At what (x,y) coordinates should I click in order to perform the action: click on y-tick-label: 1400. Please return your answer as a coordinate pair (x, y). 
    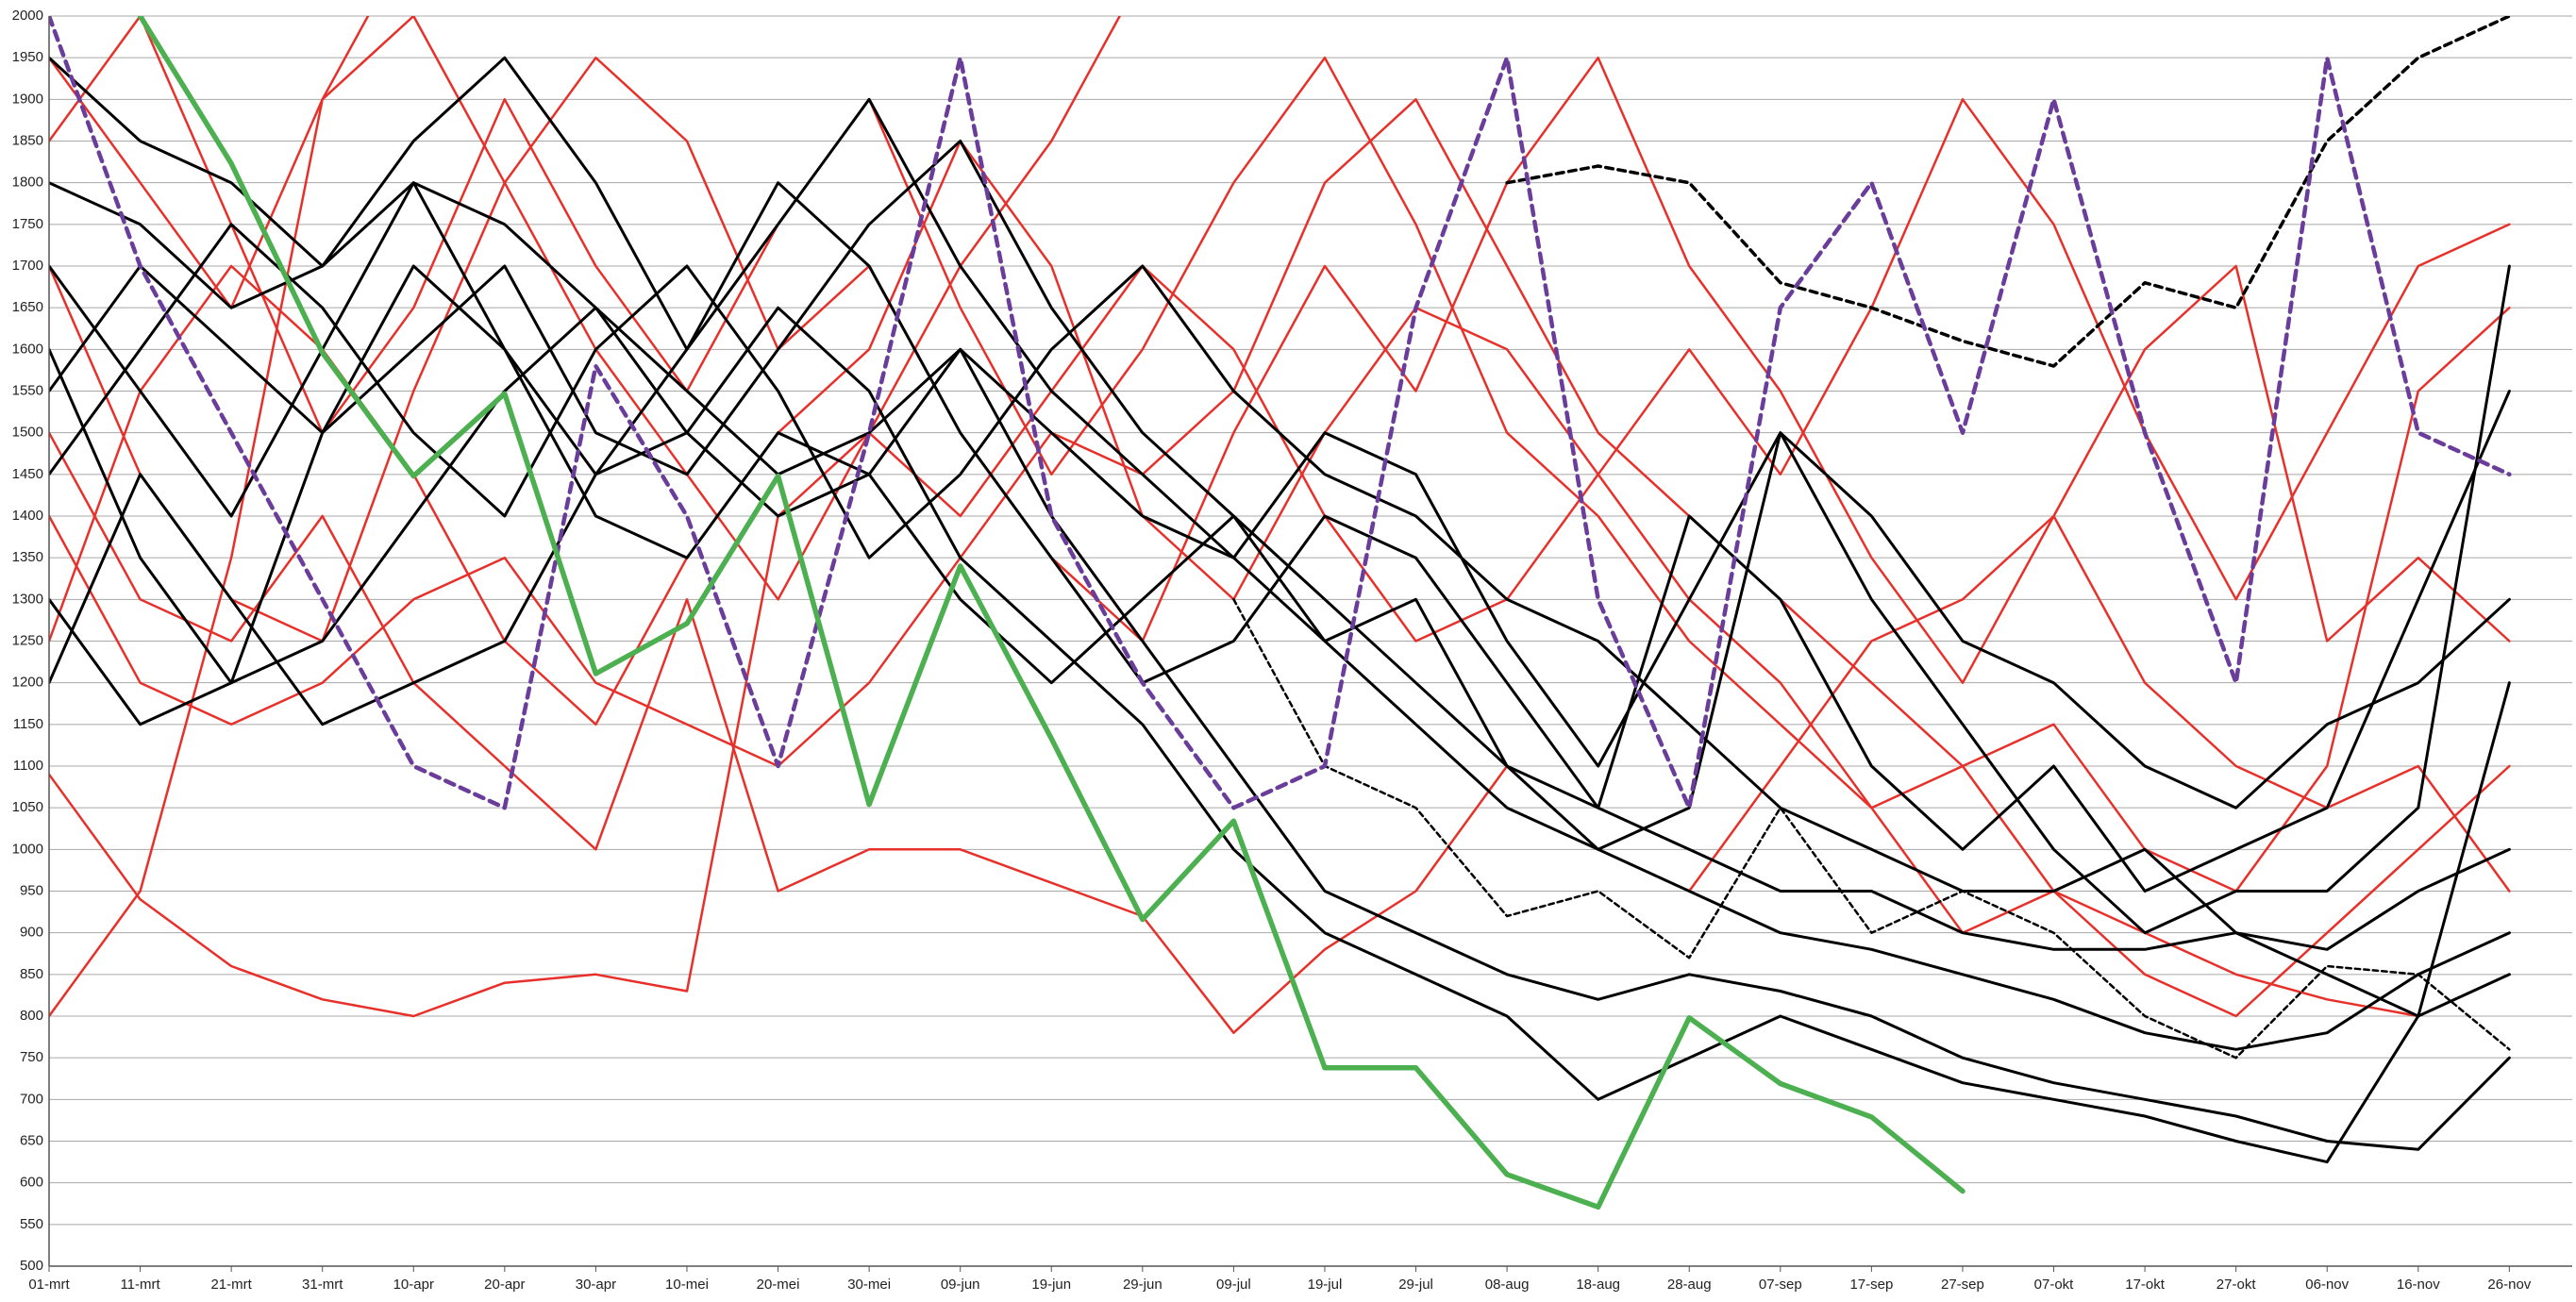
    Looking at the image, I should click on (27, 516).